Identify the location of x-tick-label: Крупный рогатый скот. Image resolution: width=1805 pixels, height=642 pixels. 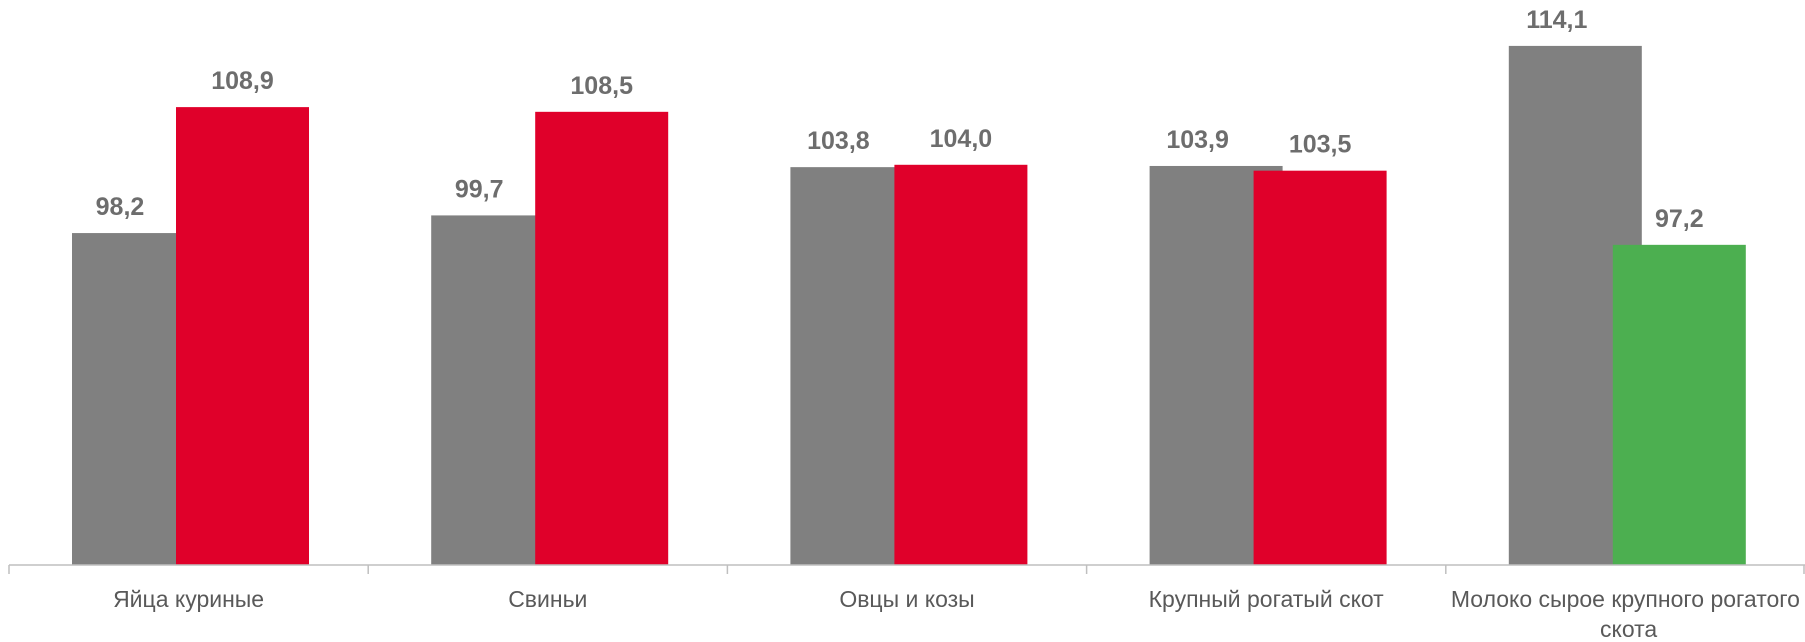
(1267, 599).